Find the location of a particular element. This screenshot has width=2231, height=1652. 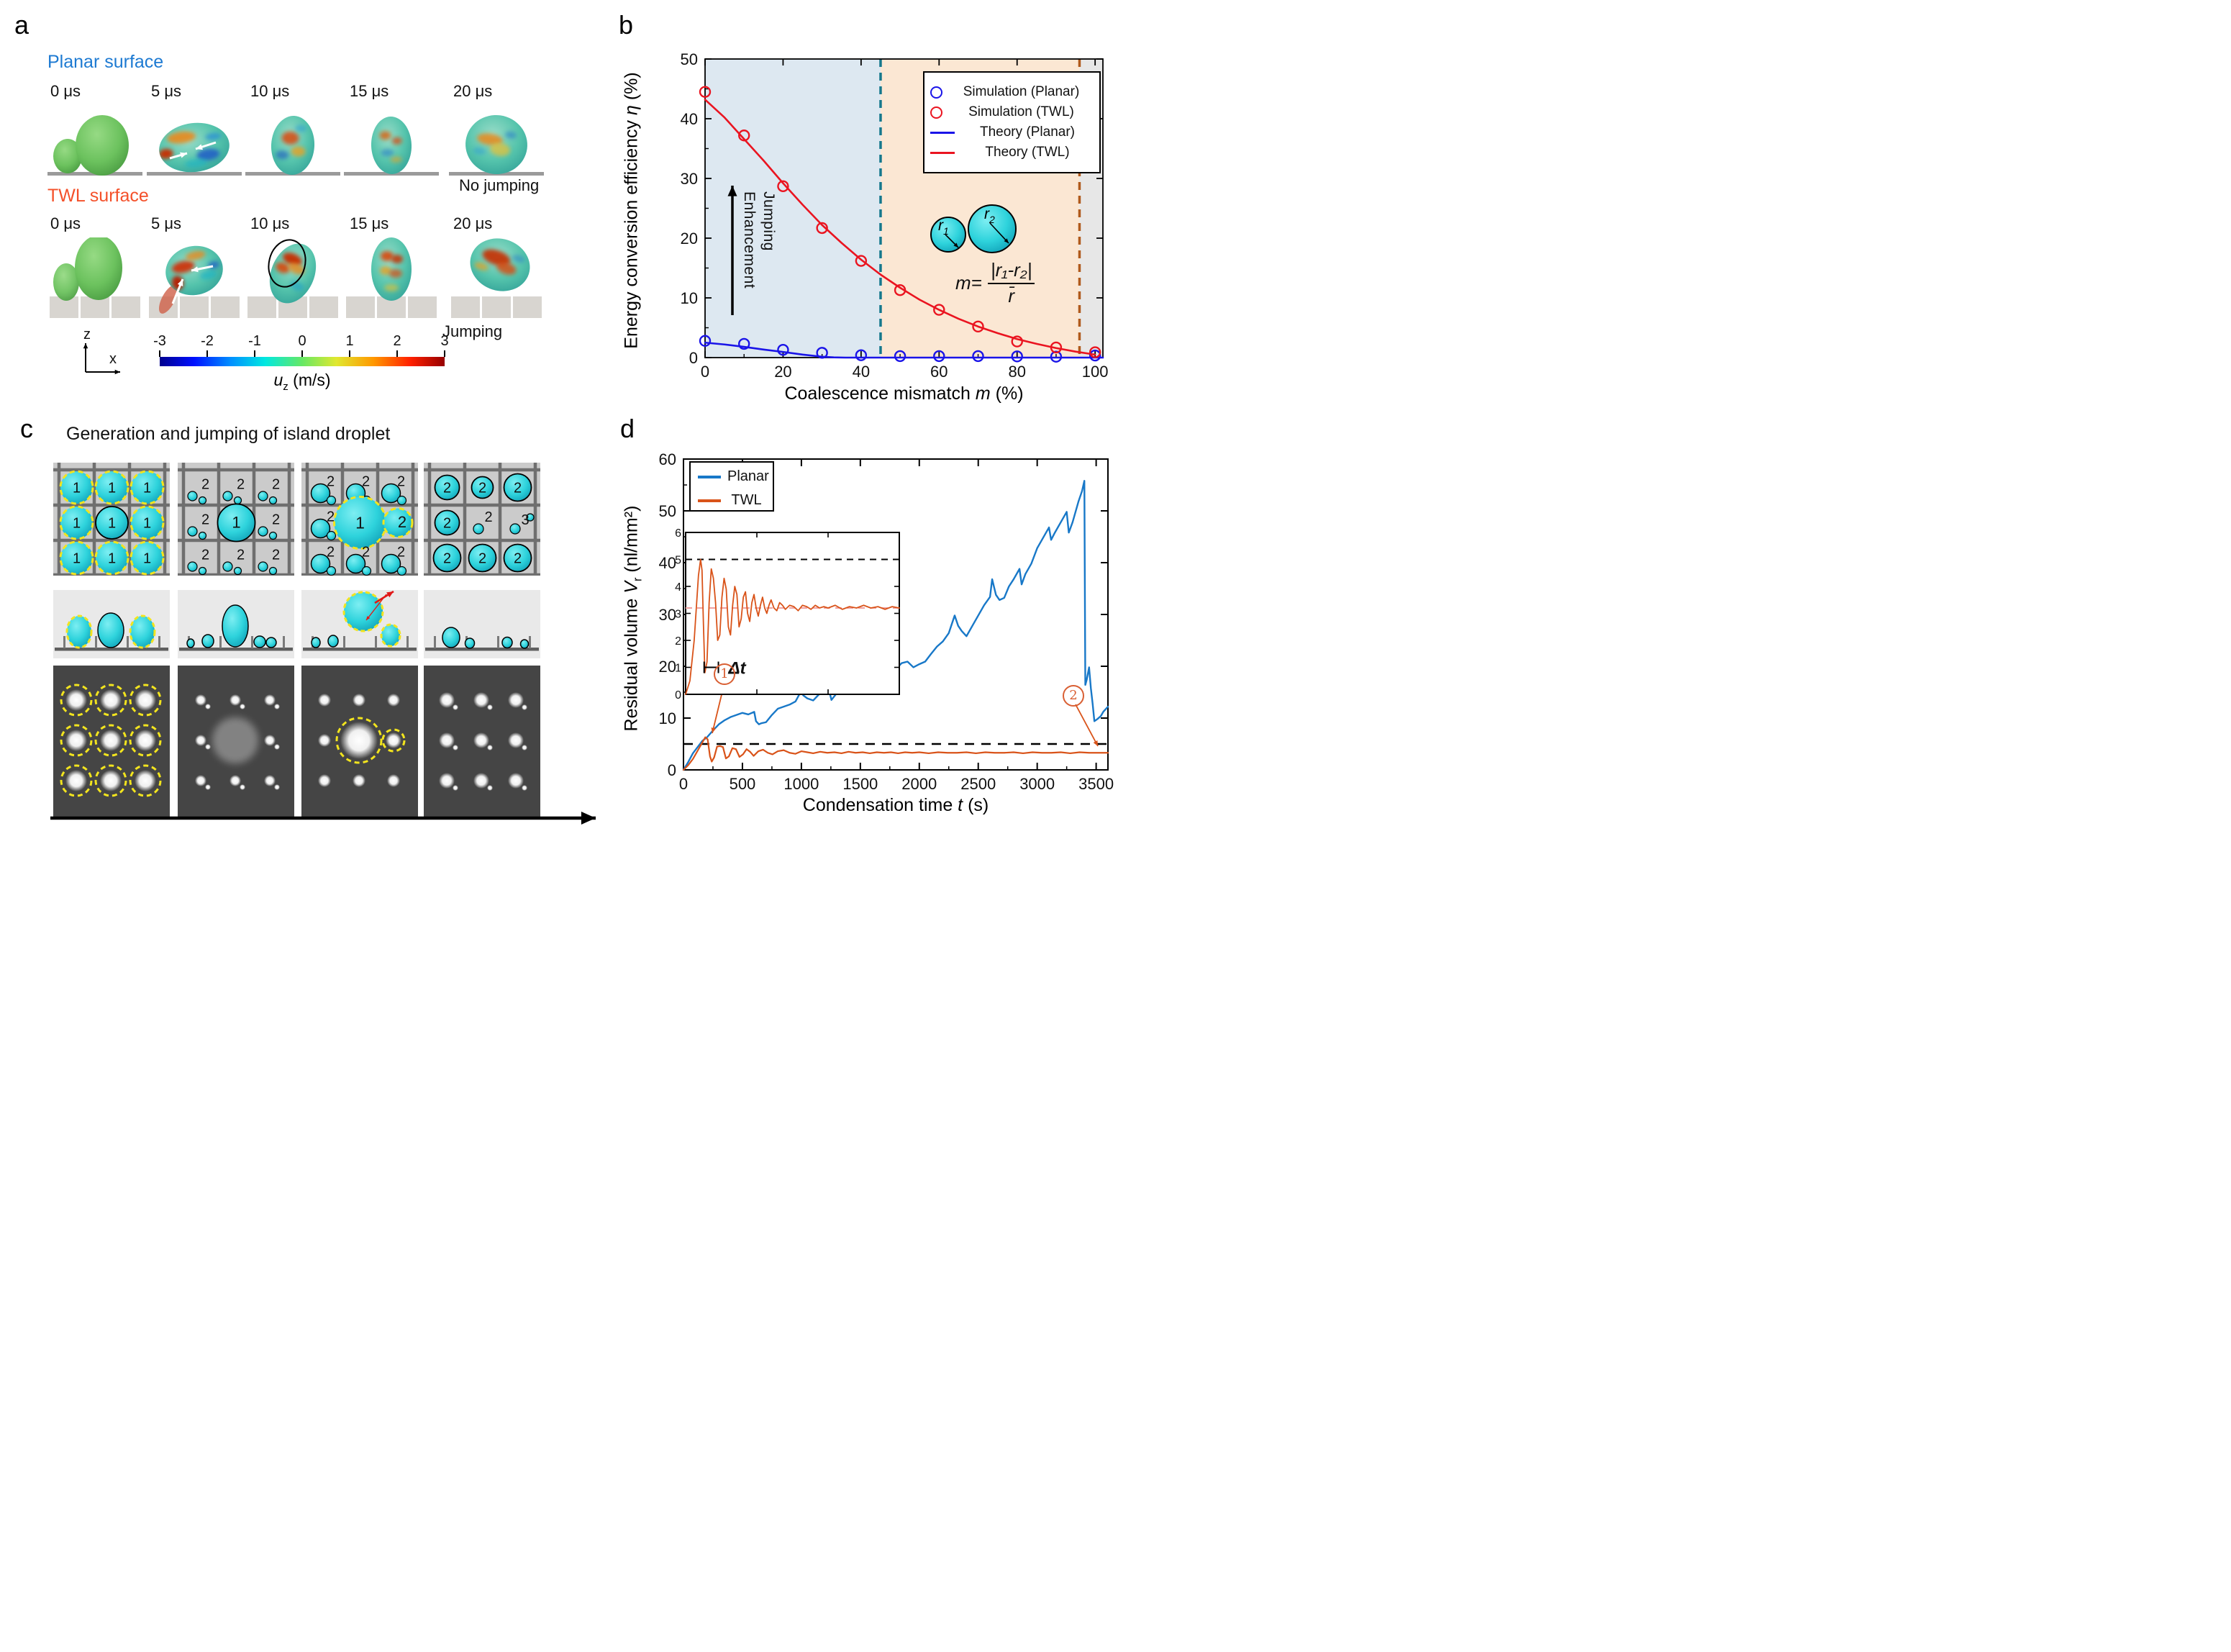

jumping-enhancement-annotation: Jumping Enhancement is located at coordinates (759, 240).